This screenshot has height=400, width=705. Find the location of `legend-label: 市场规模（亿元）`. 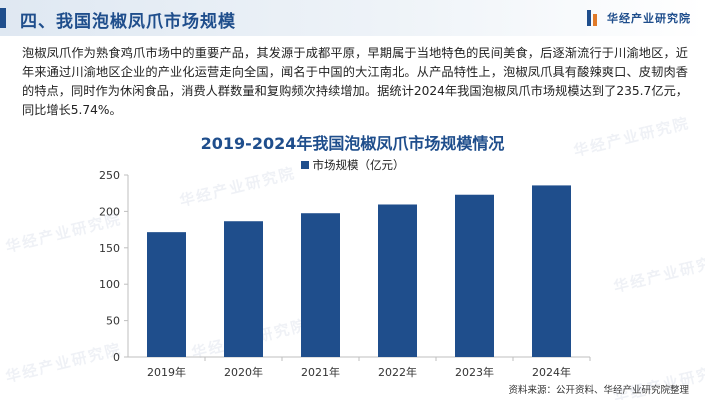

legend-label: 市场规模（亿元） is located at coordinates (358, 165).